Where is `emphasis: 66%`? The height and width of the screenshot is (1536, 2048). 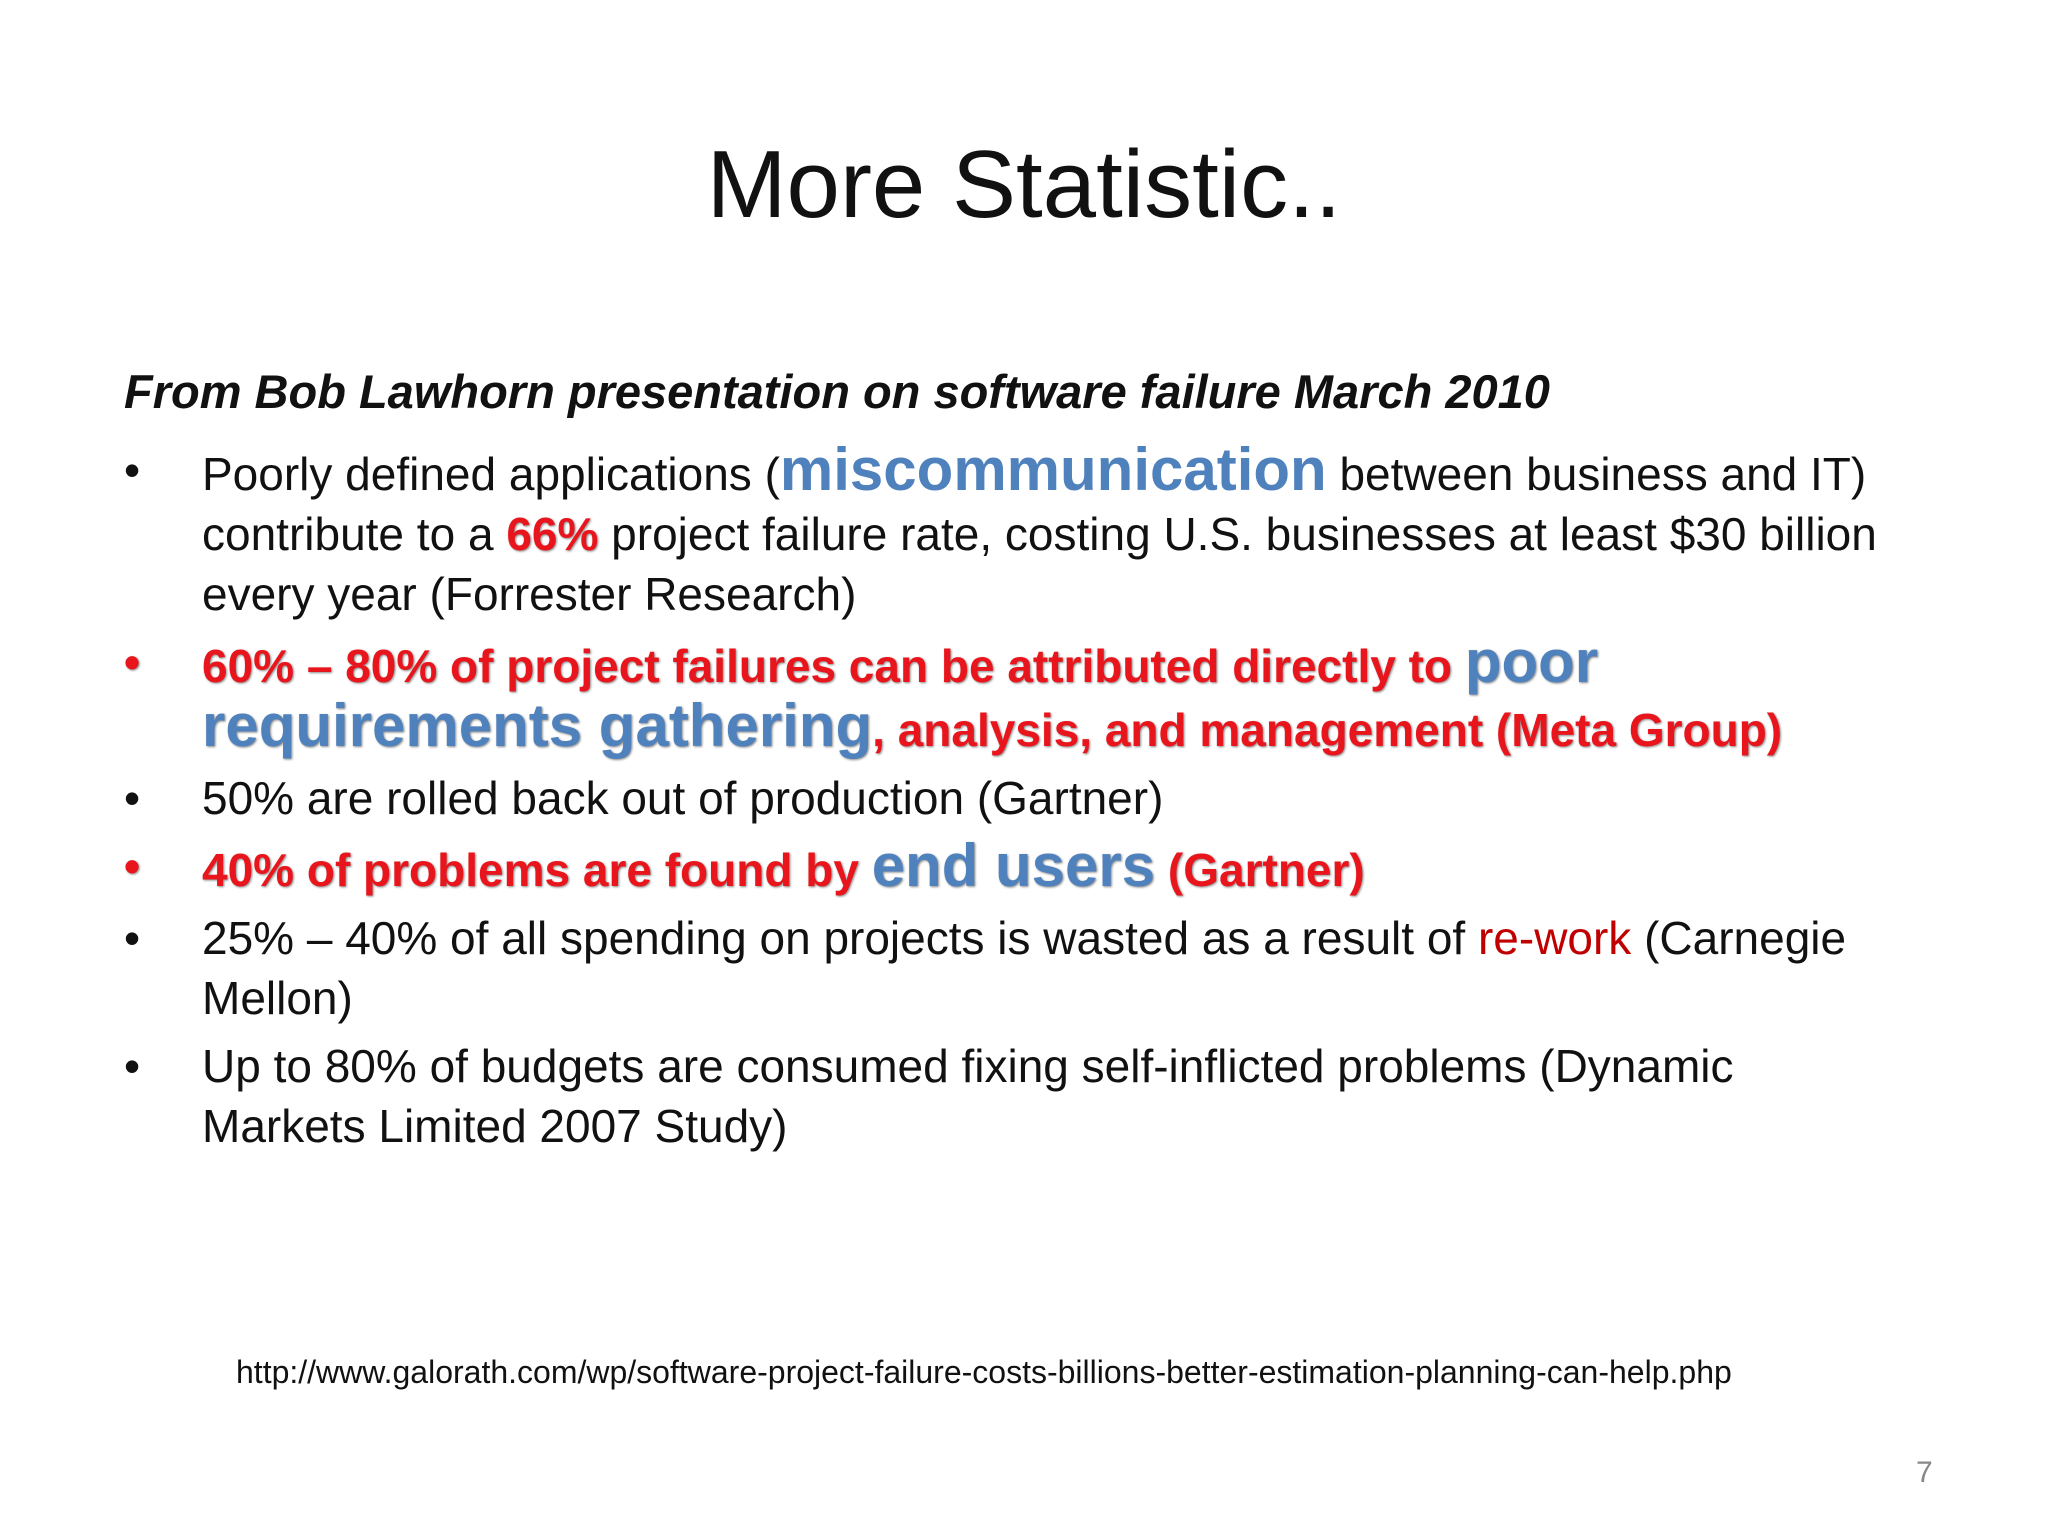
emphasis: 66% is located at coordinates (552, 534).